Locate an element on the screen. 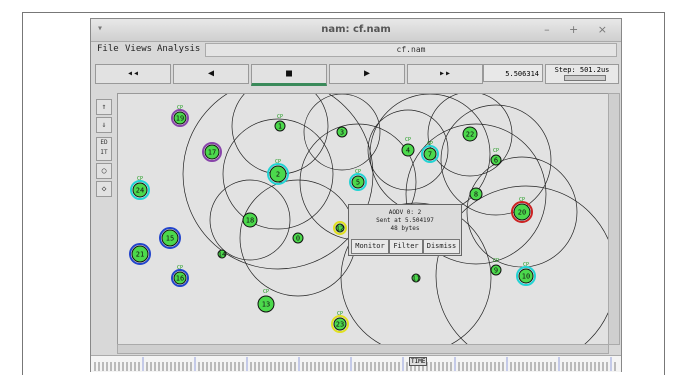  node-12: 12 is located at coordinates (340, 228).